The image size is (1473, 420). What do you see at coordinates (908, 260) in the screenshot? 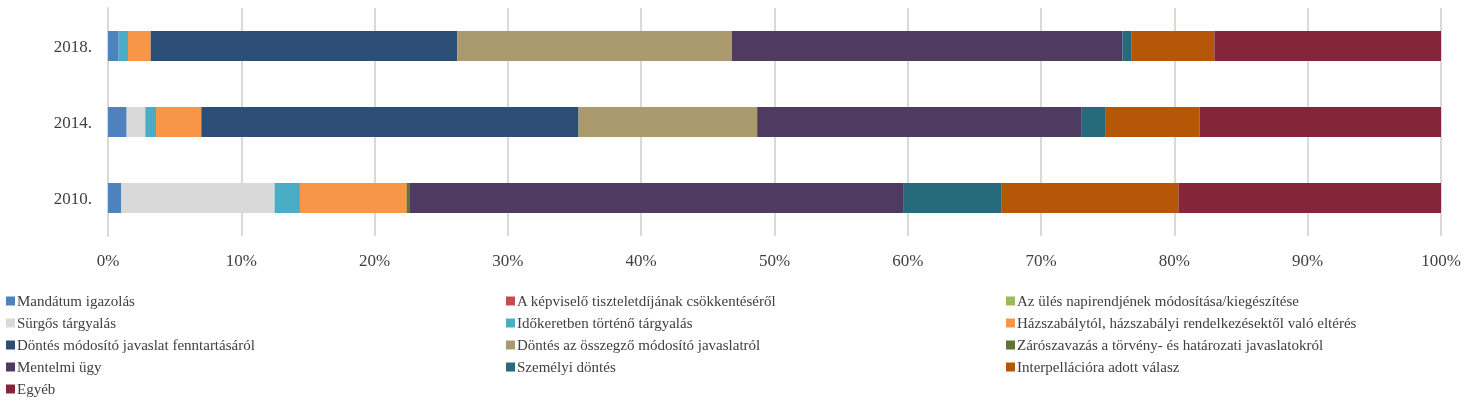
I see `x-tick-label: 60%` at bounding box center [908, 260].